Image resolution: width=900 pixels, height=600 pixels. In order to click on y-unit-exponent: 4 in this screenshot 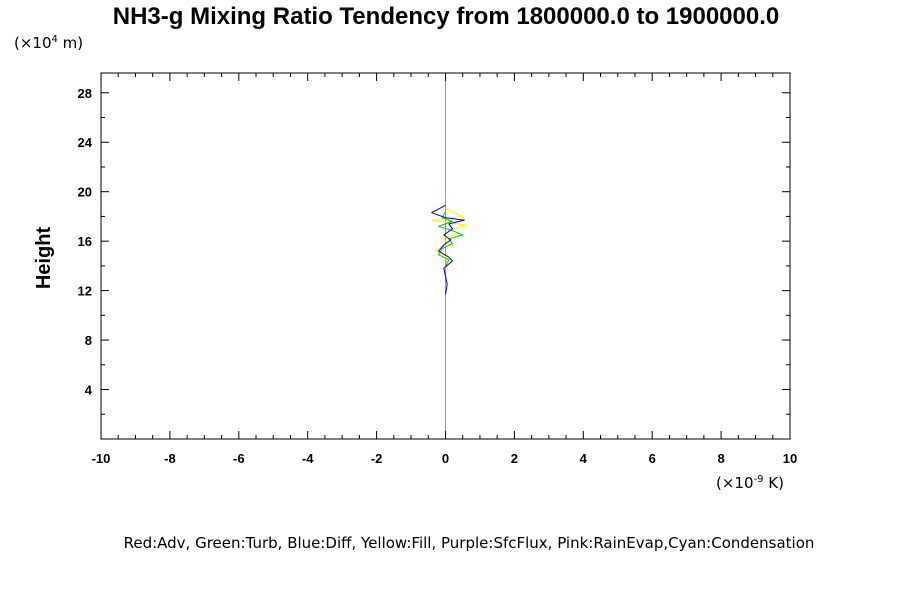, I will do `click(55, 39)`.